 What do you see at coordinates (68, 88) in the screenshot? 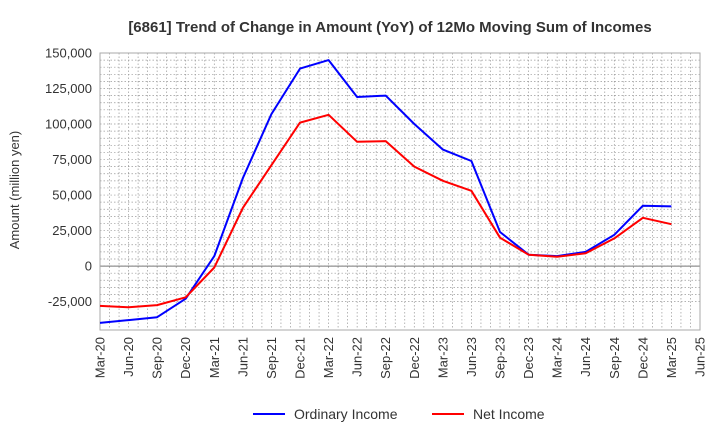
I see `y-tick-label: 125,000` at bounding box center [68, 88].